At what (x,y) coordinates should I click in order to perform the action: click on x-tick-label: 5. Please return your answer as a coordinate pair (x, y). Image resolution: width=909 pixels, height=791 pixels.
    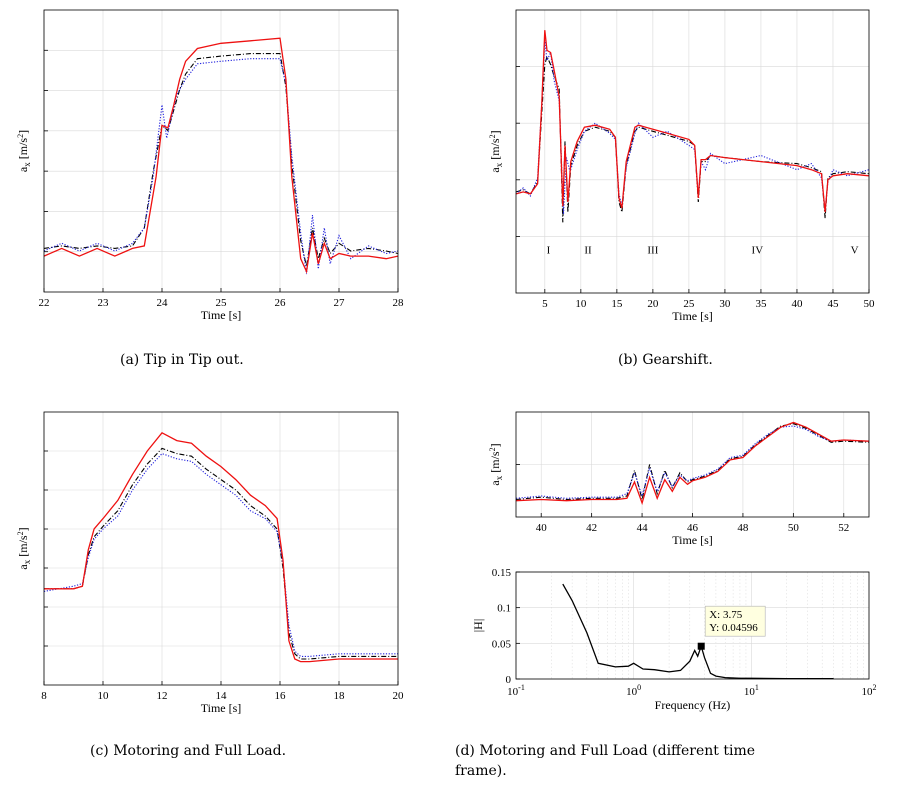
    Looking at the image, I should click on (545, 304).